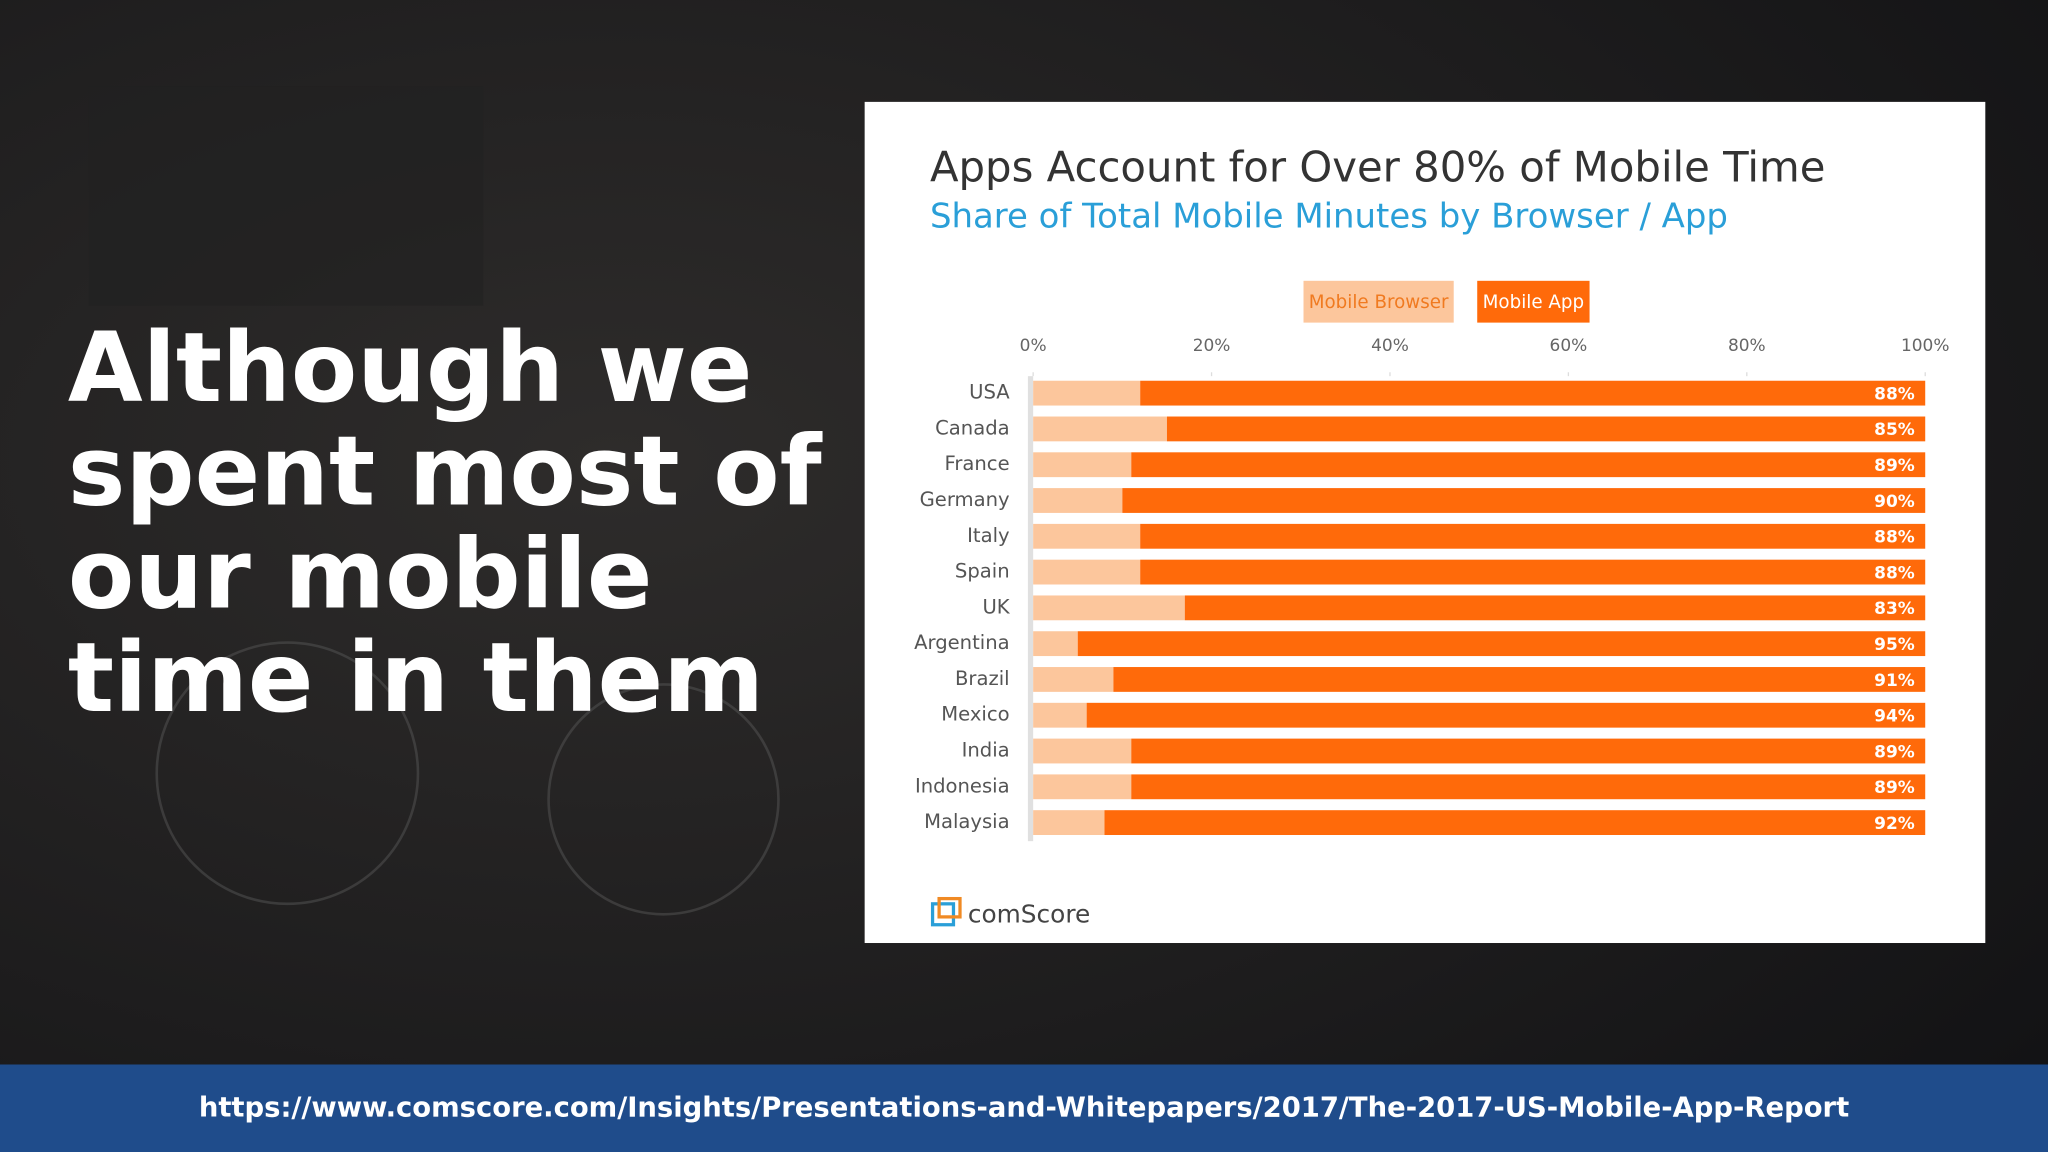 The image size is (2048, 1152). Describe the element at coordinates (1033, 346) in the screenshot. I see `x-tick-label: 0%` at that location.